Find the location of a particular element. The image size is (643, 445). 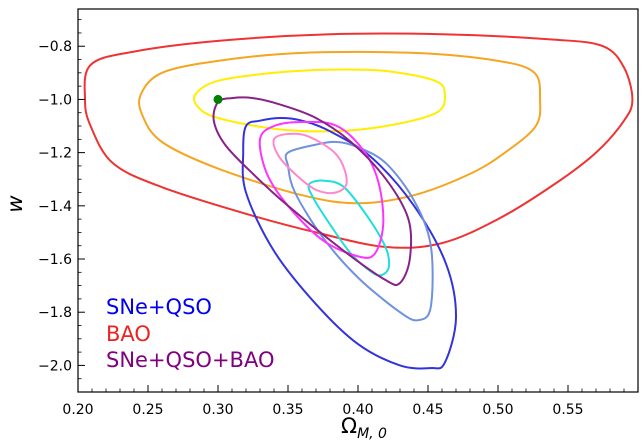

x-tick-label: 0.55 is located at coordinates (567, 410).